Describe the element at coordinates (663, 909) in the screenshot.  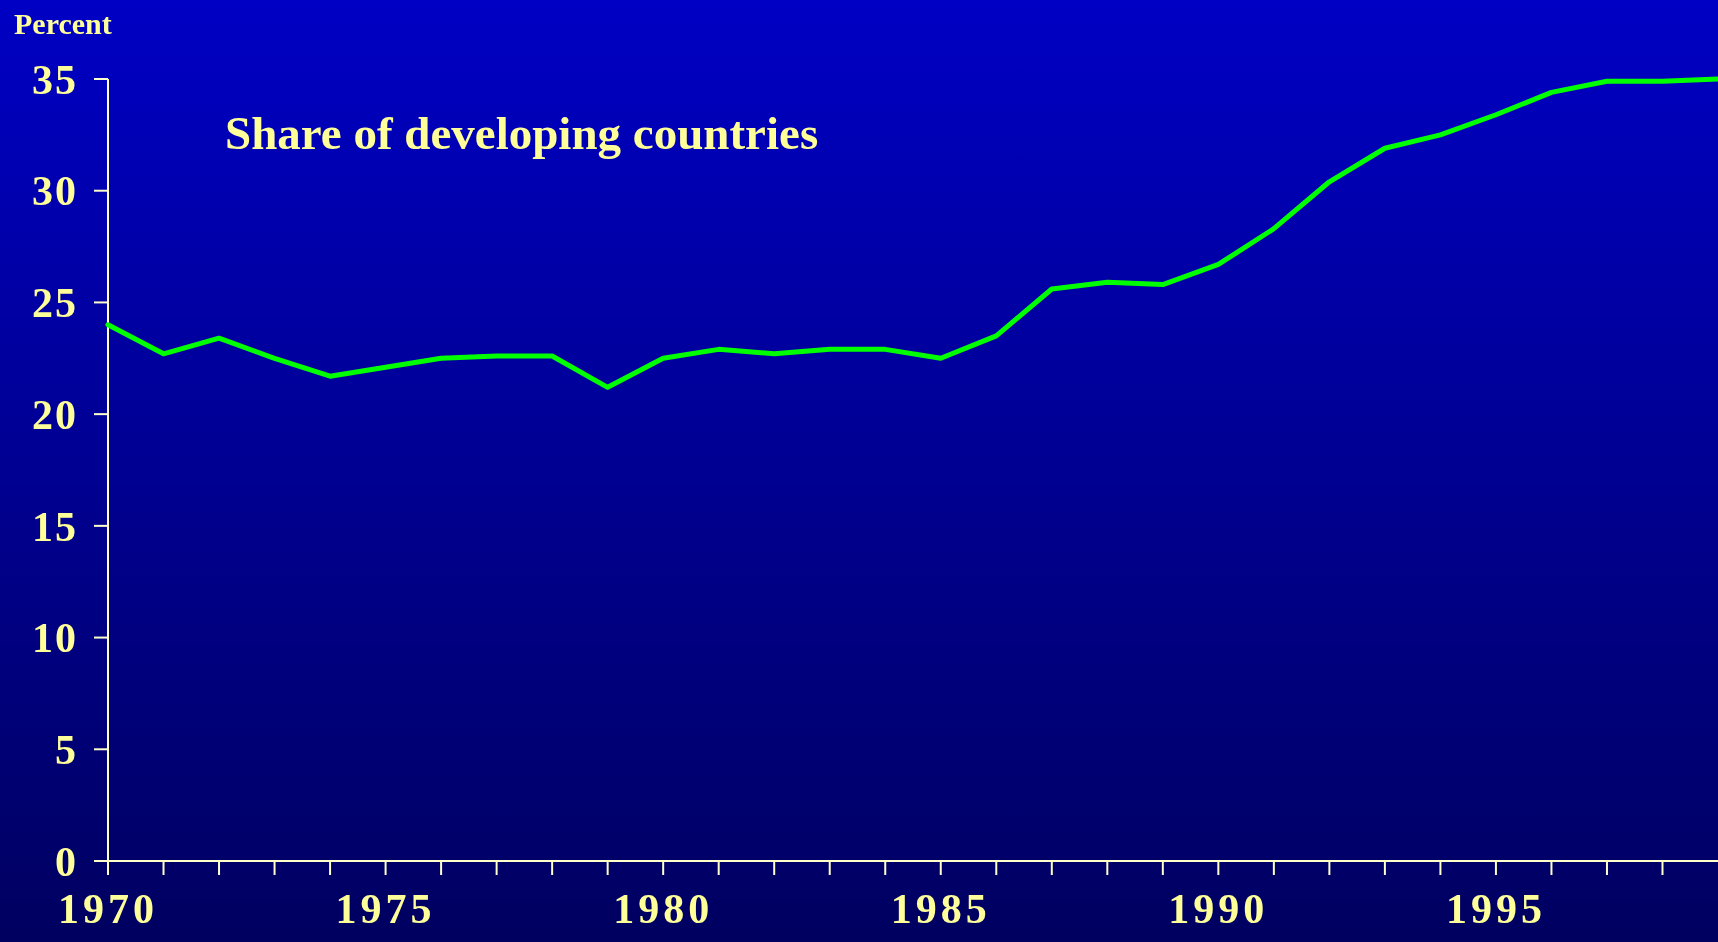
I see `x-tick-label: 1980` at that location.